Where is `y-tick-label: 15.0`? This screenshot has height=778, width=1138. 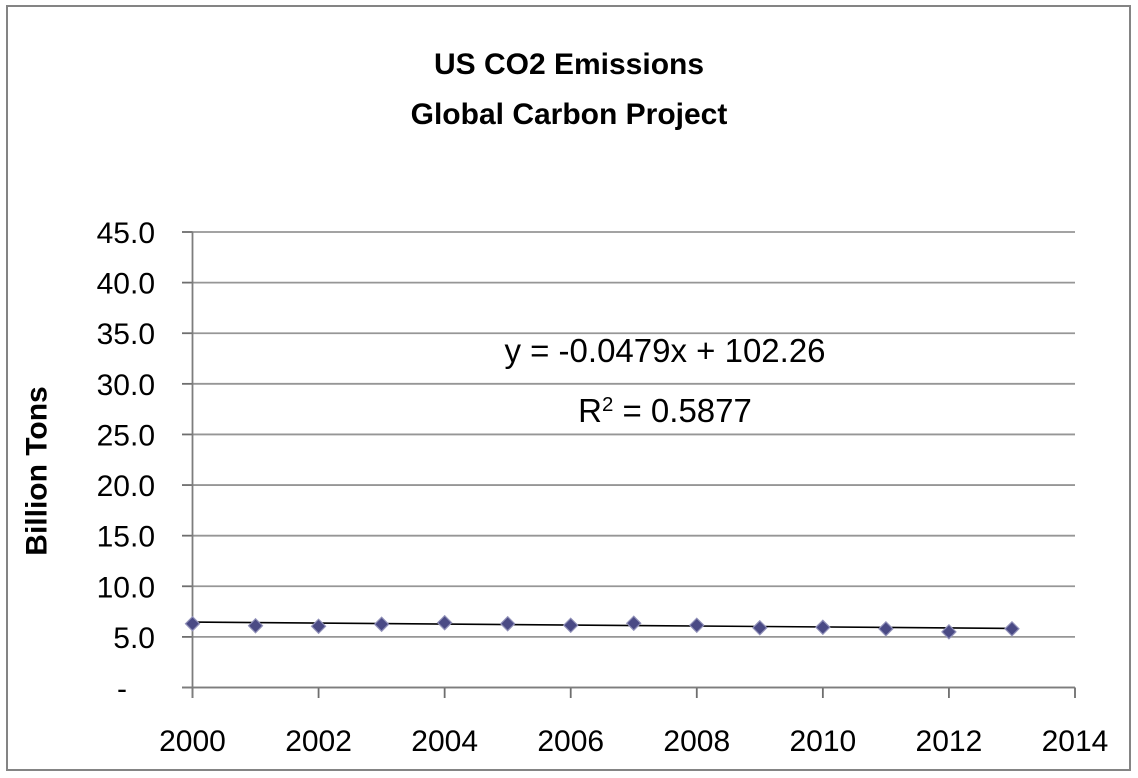
y-tick-label: 15.0 is located at coordinates (126, 537).